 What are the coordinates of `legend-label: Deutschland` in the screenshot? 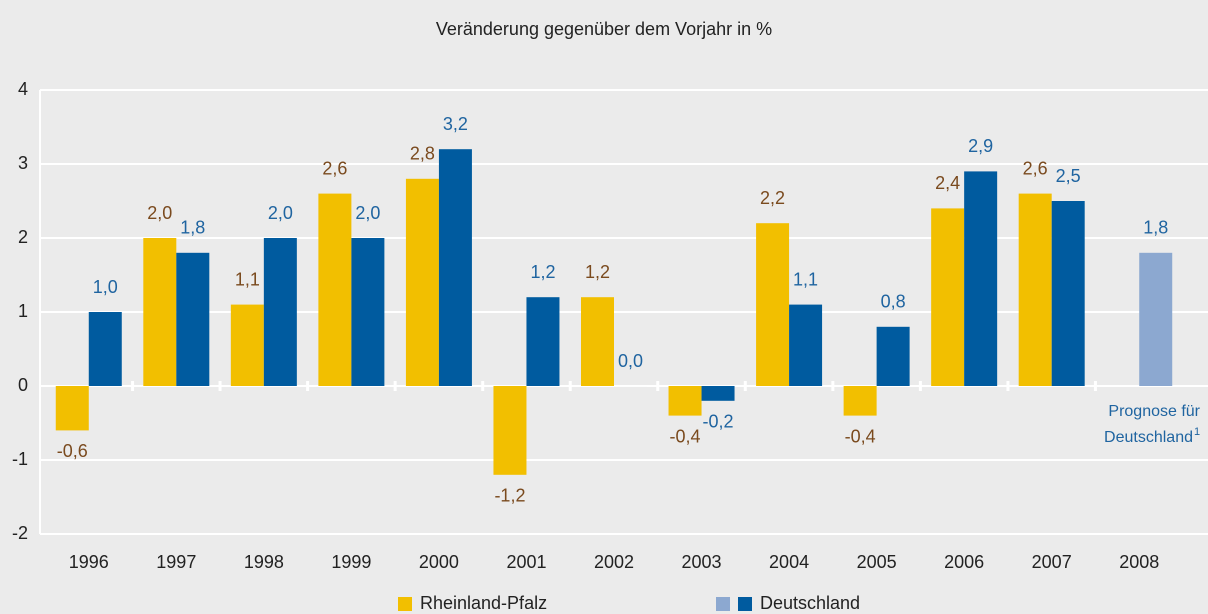 It's located at (810, 603).